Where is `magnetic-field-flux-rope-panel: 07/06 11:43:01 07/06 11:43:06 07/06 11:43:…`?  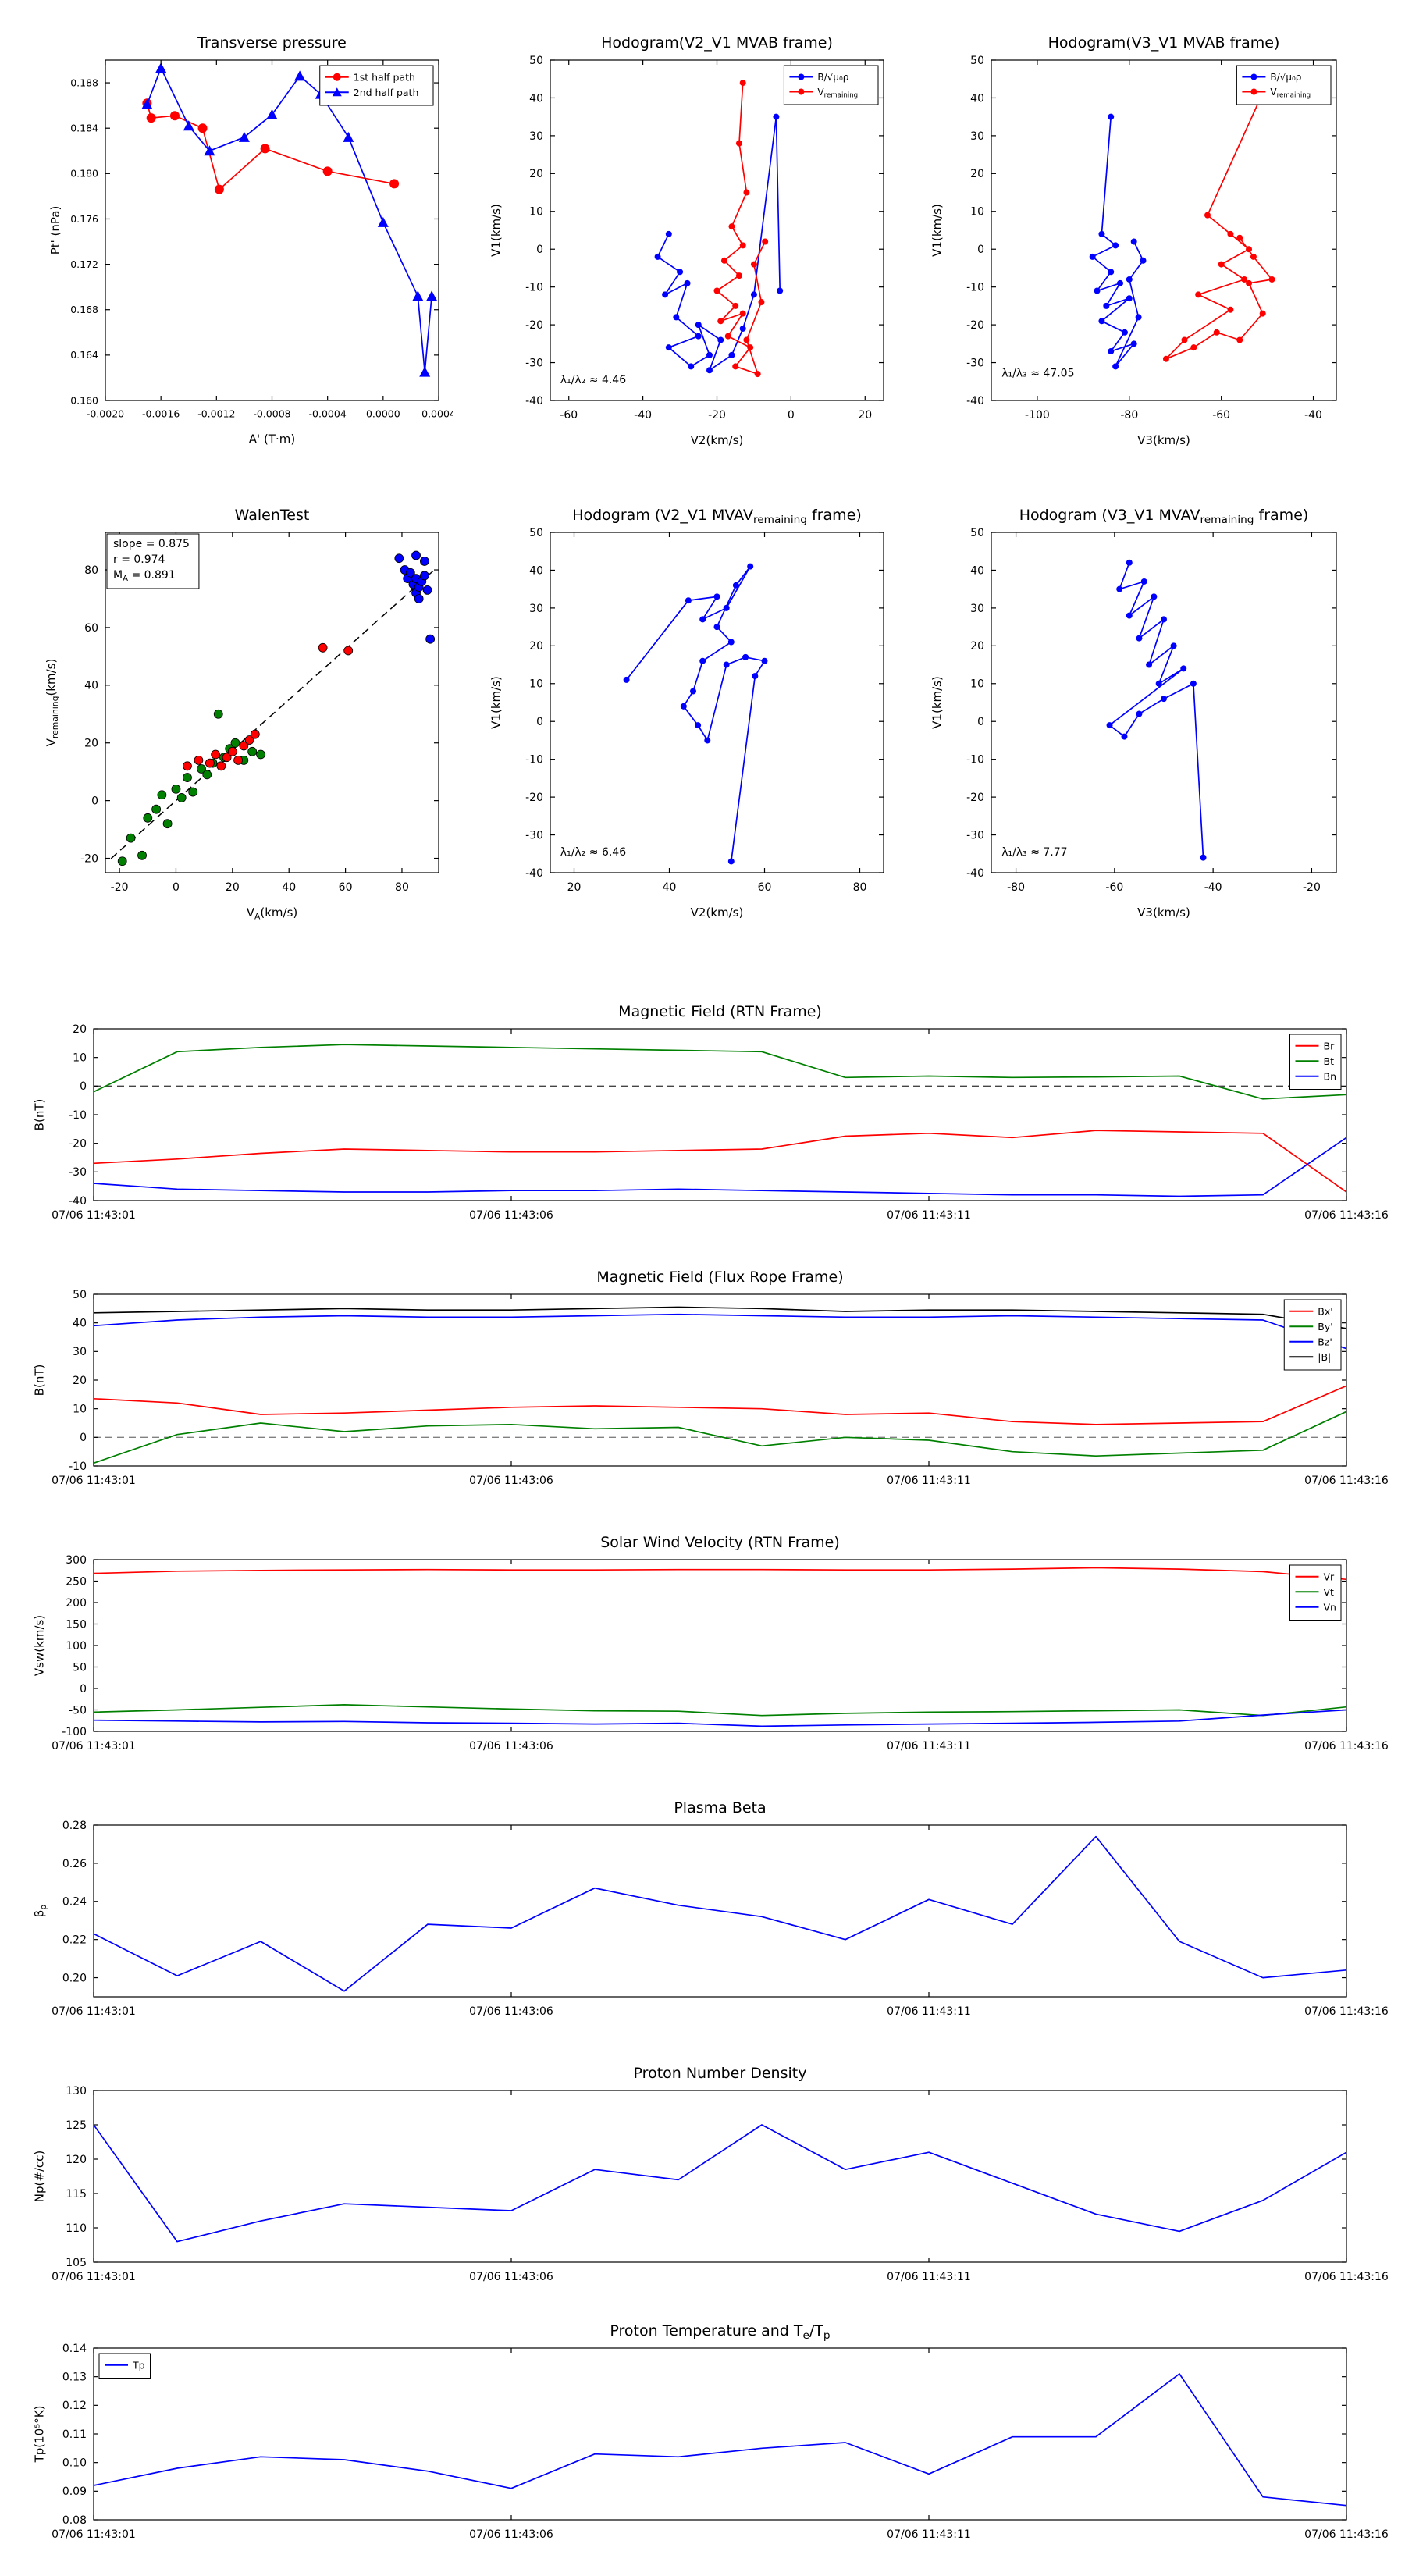
magnetic-field-flux-rope-panel: 07/06 11:43:01 07/06 11:43:06 07/06 11:43:… is located at coordinates (710, 1385).